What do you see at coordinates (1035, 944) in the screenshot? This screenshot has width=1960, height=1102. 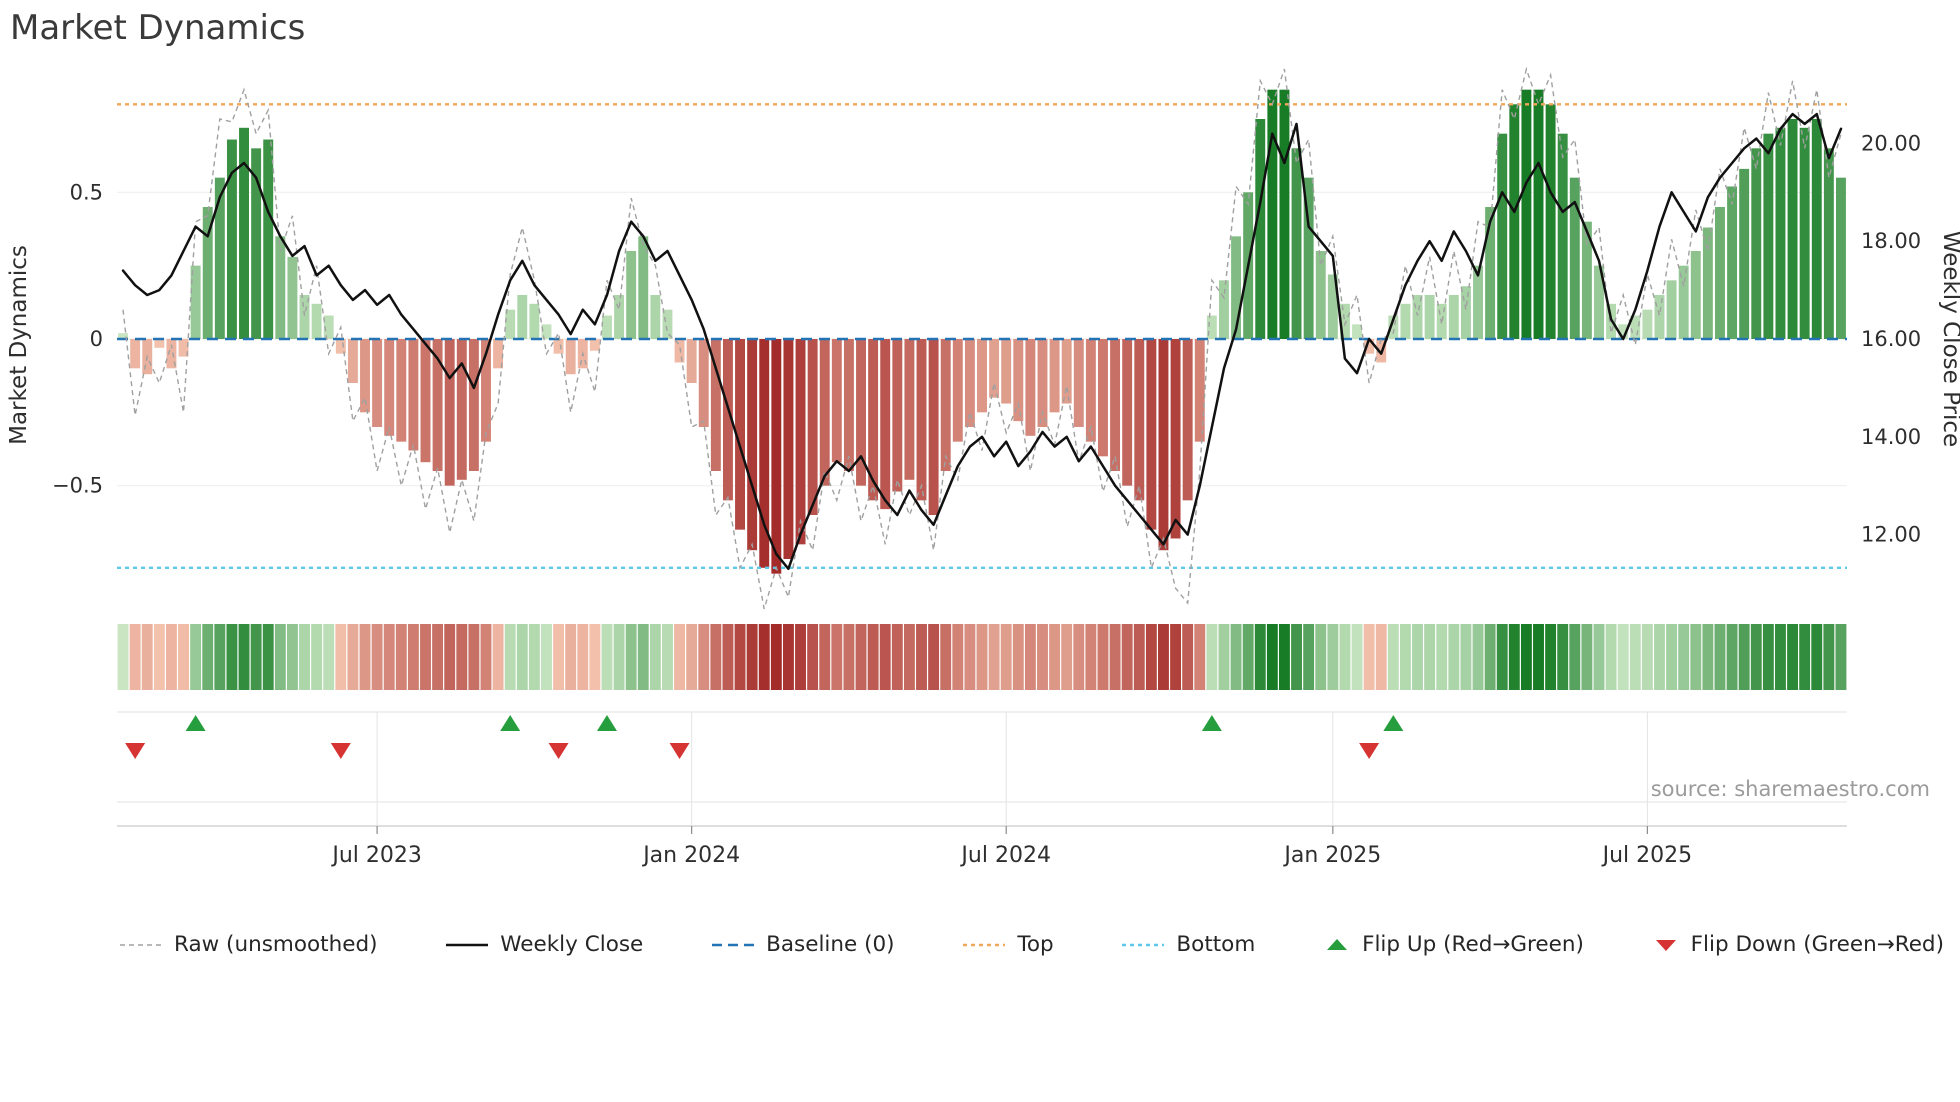 I see `legend-label-top: Top` at bounding box center [1035, 944].